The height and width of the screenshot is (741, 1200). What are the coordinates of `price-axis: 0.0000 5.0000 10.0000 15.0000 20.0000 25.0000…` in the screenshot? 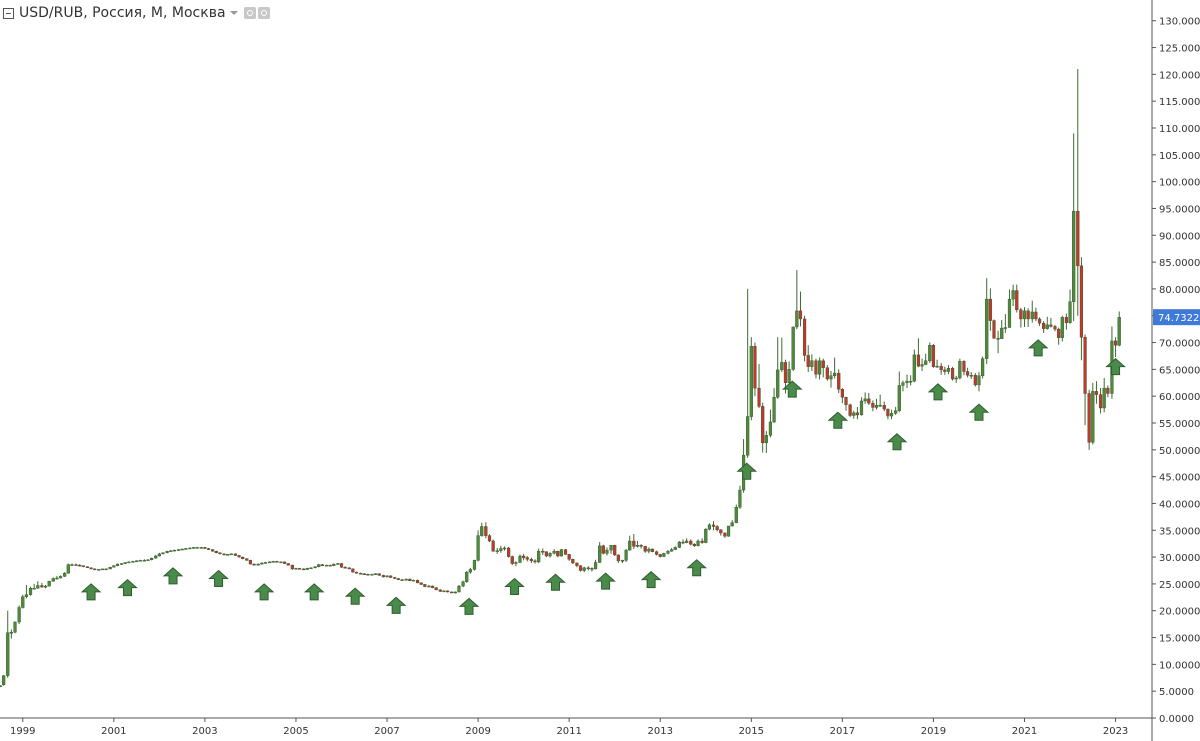 It's located at (1175, 370).